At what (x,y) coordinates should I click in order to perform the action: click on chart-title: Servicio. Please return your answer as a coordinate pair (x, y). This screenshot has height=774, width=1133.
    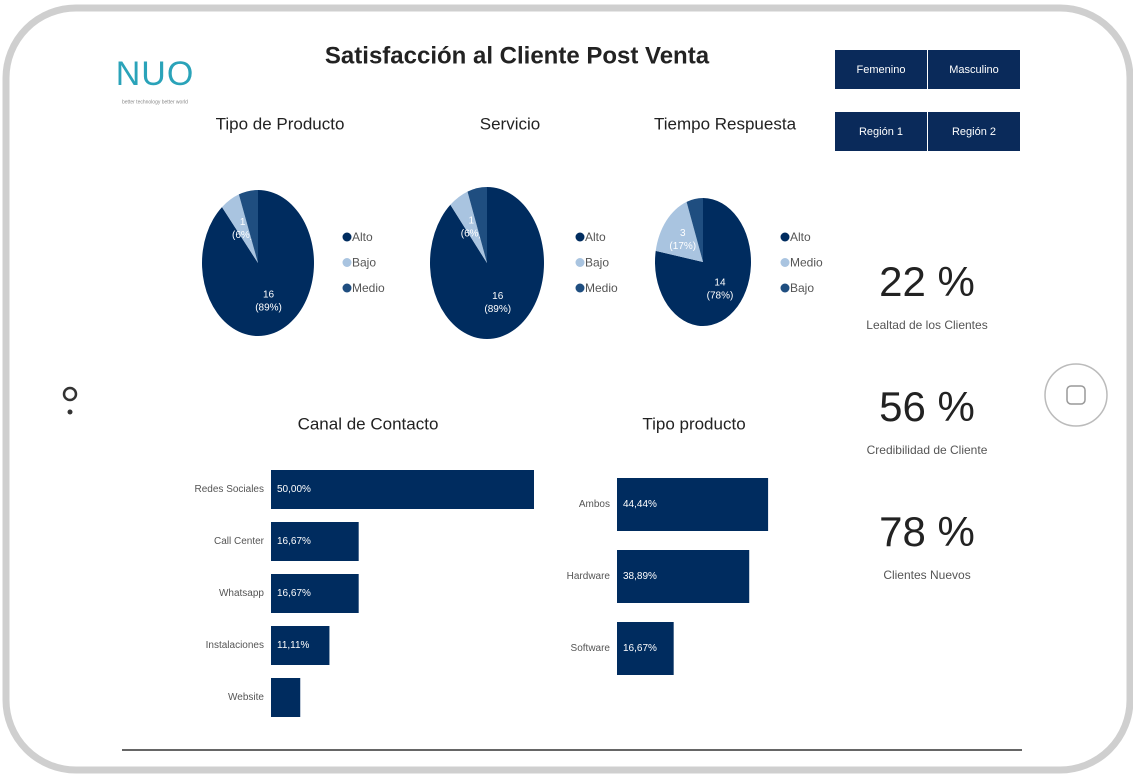
    Looking at the image, I should click on (510, 123).